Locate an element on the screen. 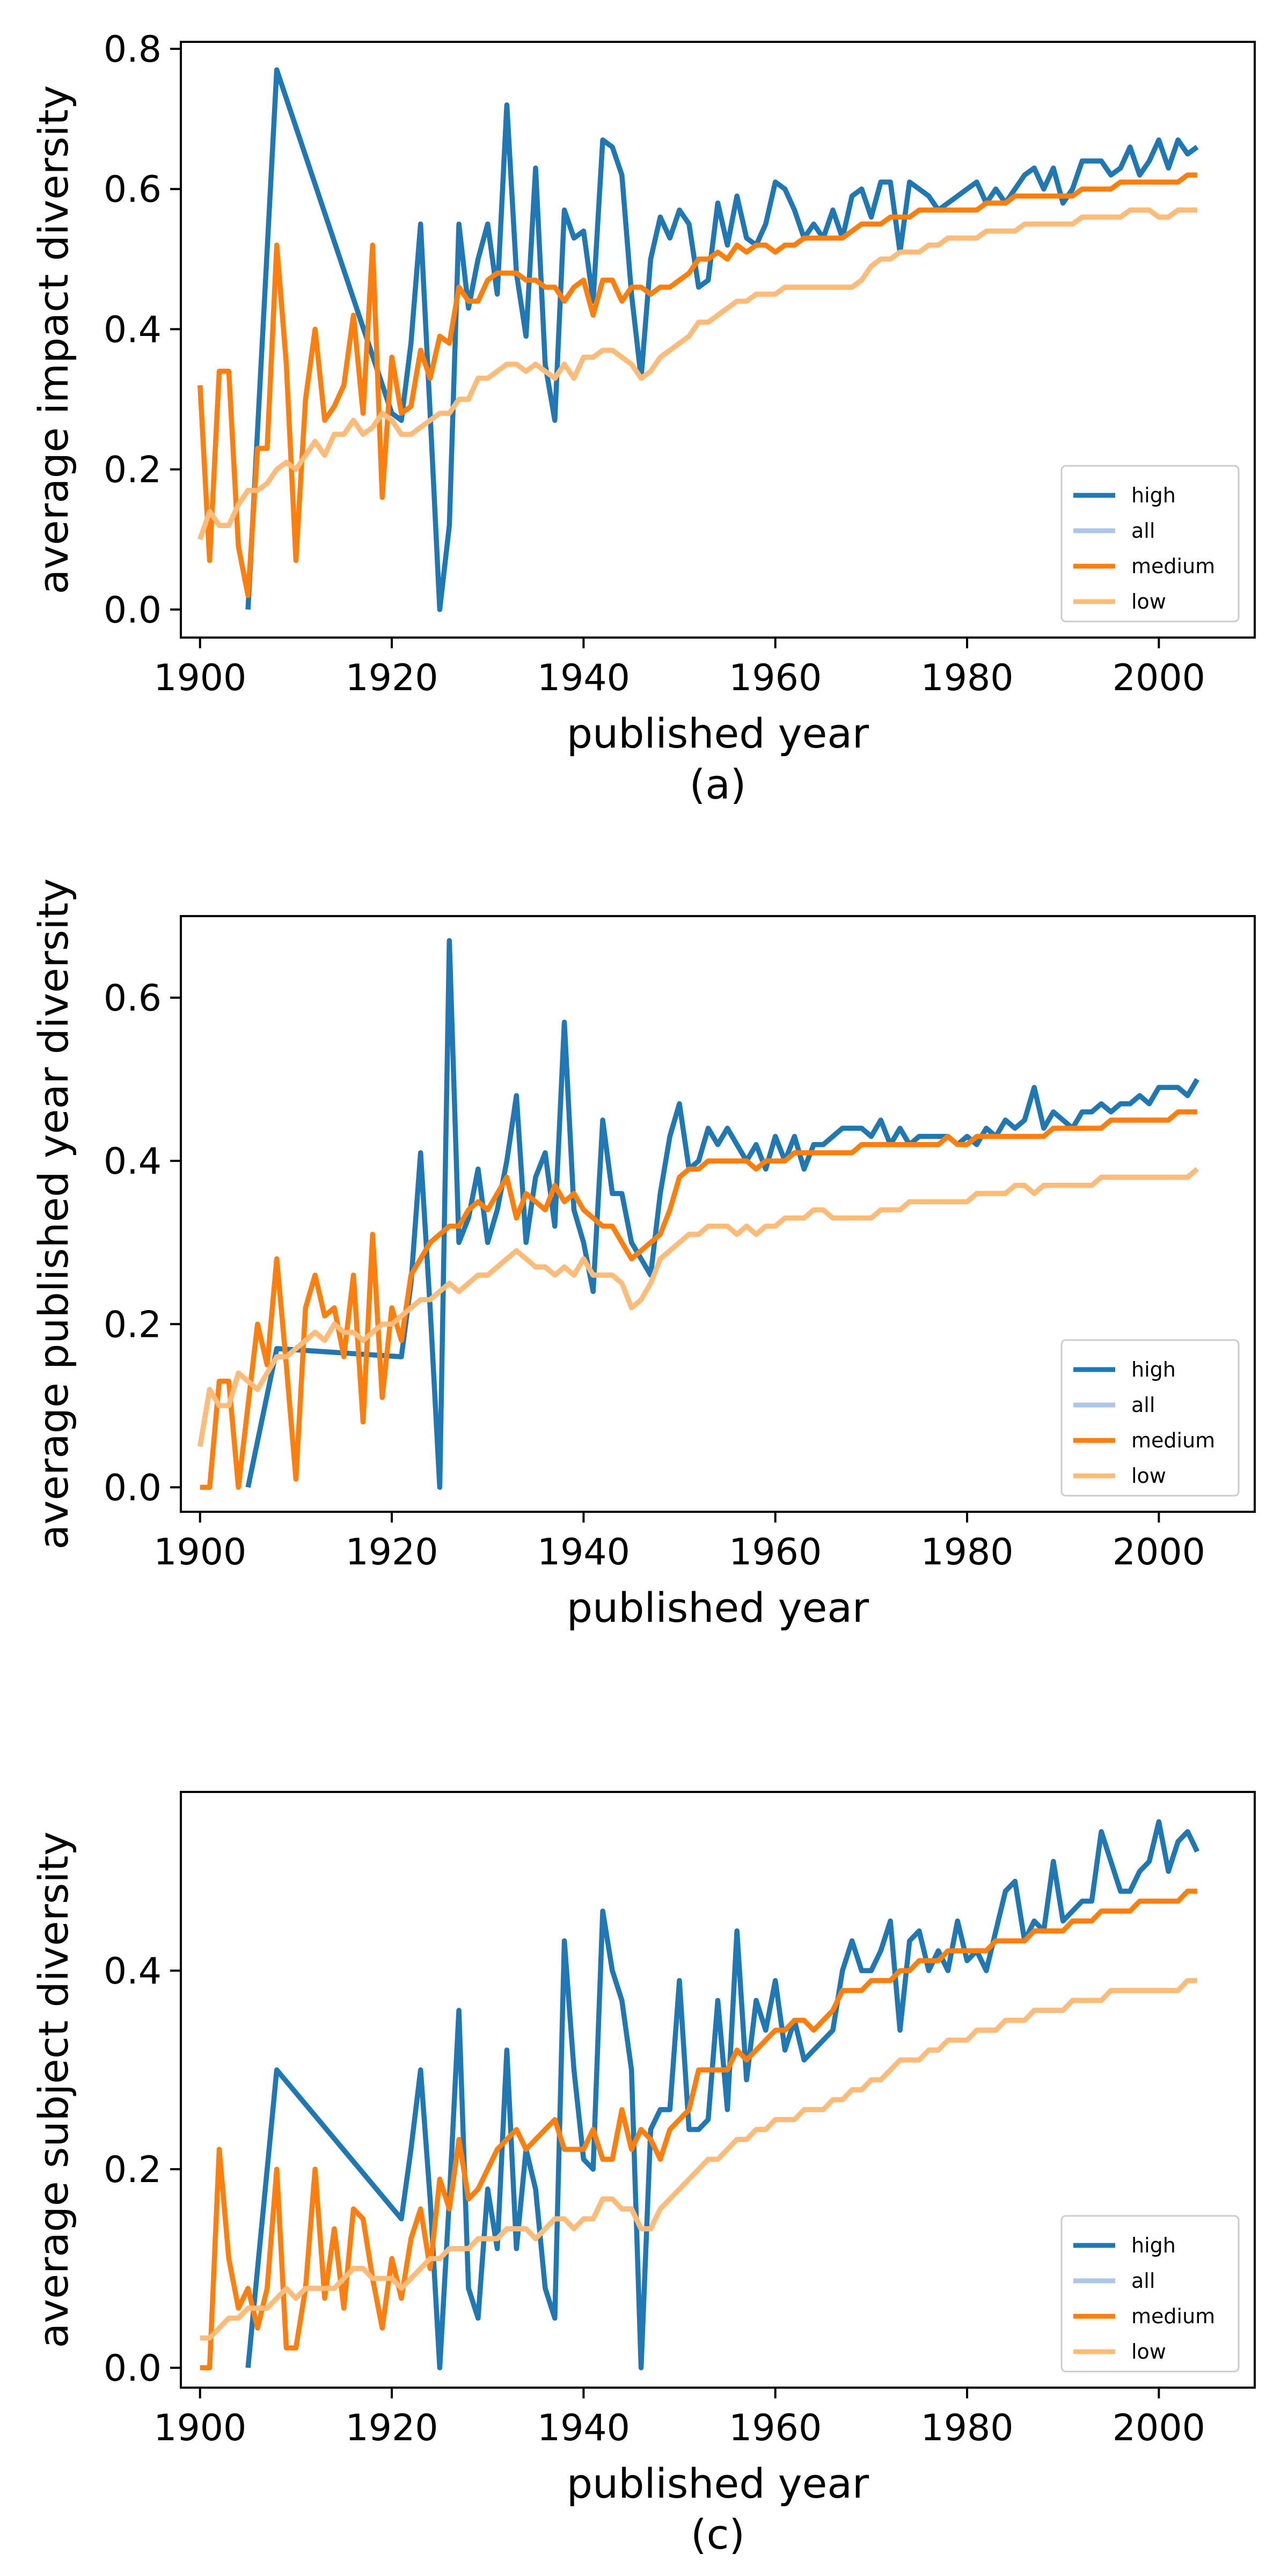 This screenshot has height=2576, width=1288. y-tick-label: 0.8 is located at coordinates (133, 49).